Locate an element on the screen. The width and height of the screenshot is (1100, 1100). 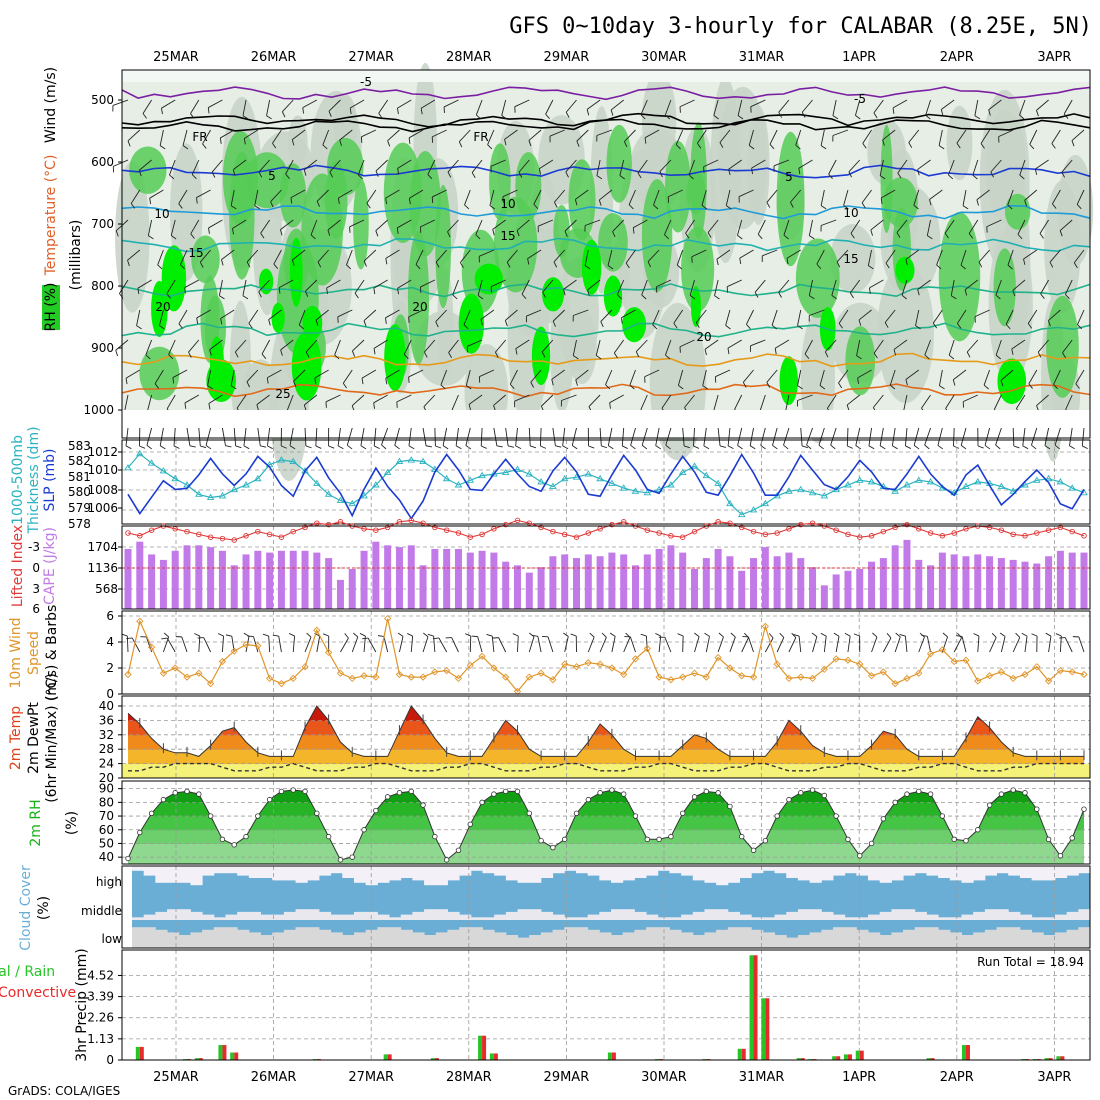
precip-conv-bar is located at coordinates (861, 1055).